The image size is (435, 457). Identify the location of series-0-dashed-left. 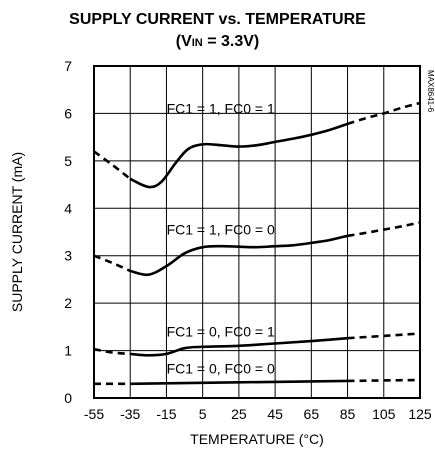
(112, 165).